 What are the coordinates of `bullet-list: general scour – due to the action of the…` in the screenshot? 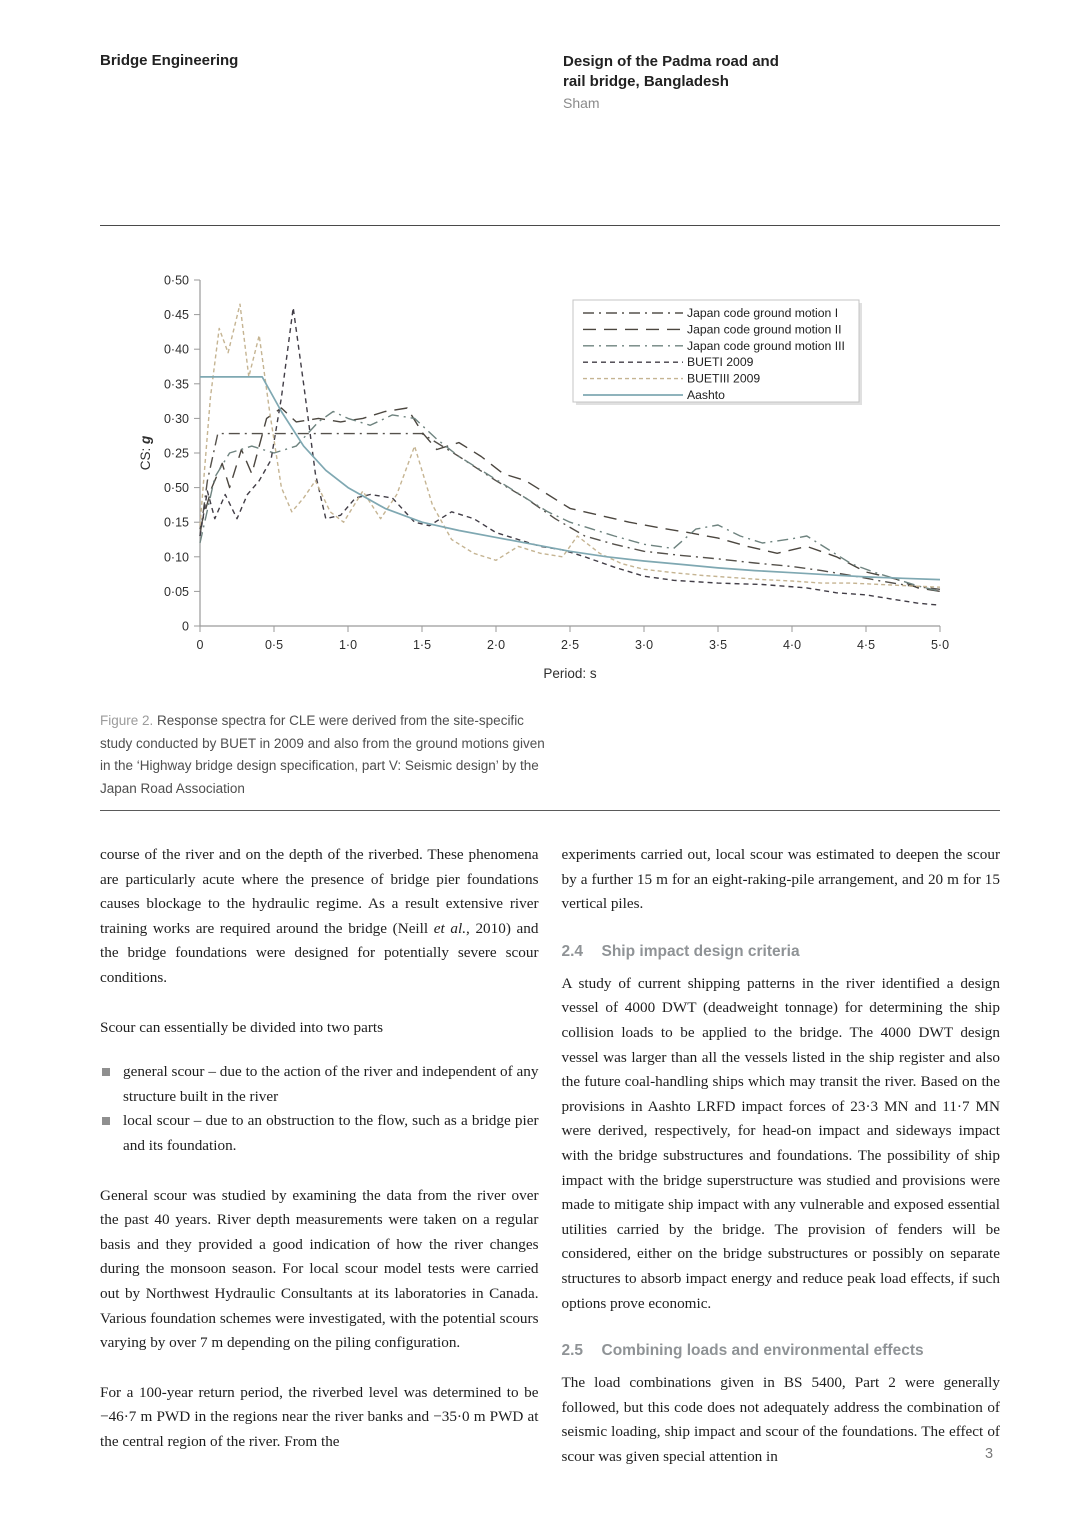 It's located at (319, 1109).